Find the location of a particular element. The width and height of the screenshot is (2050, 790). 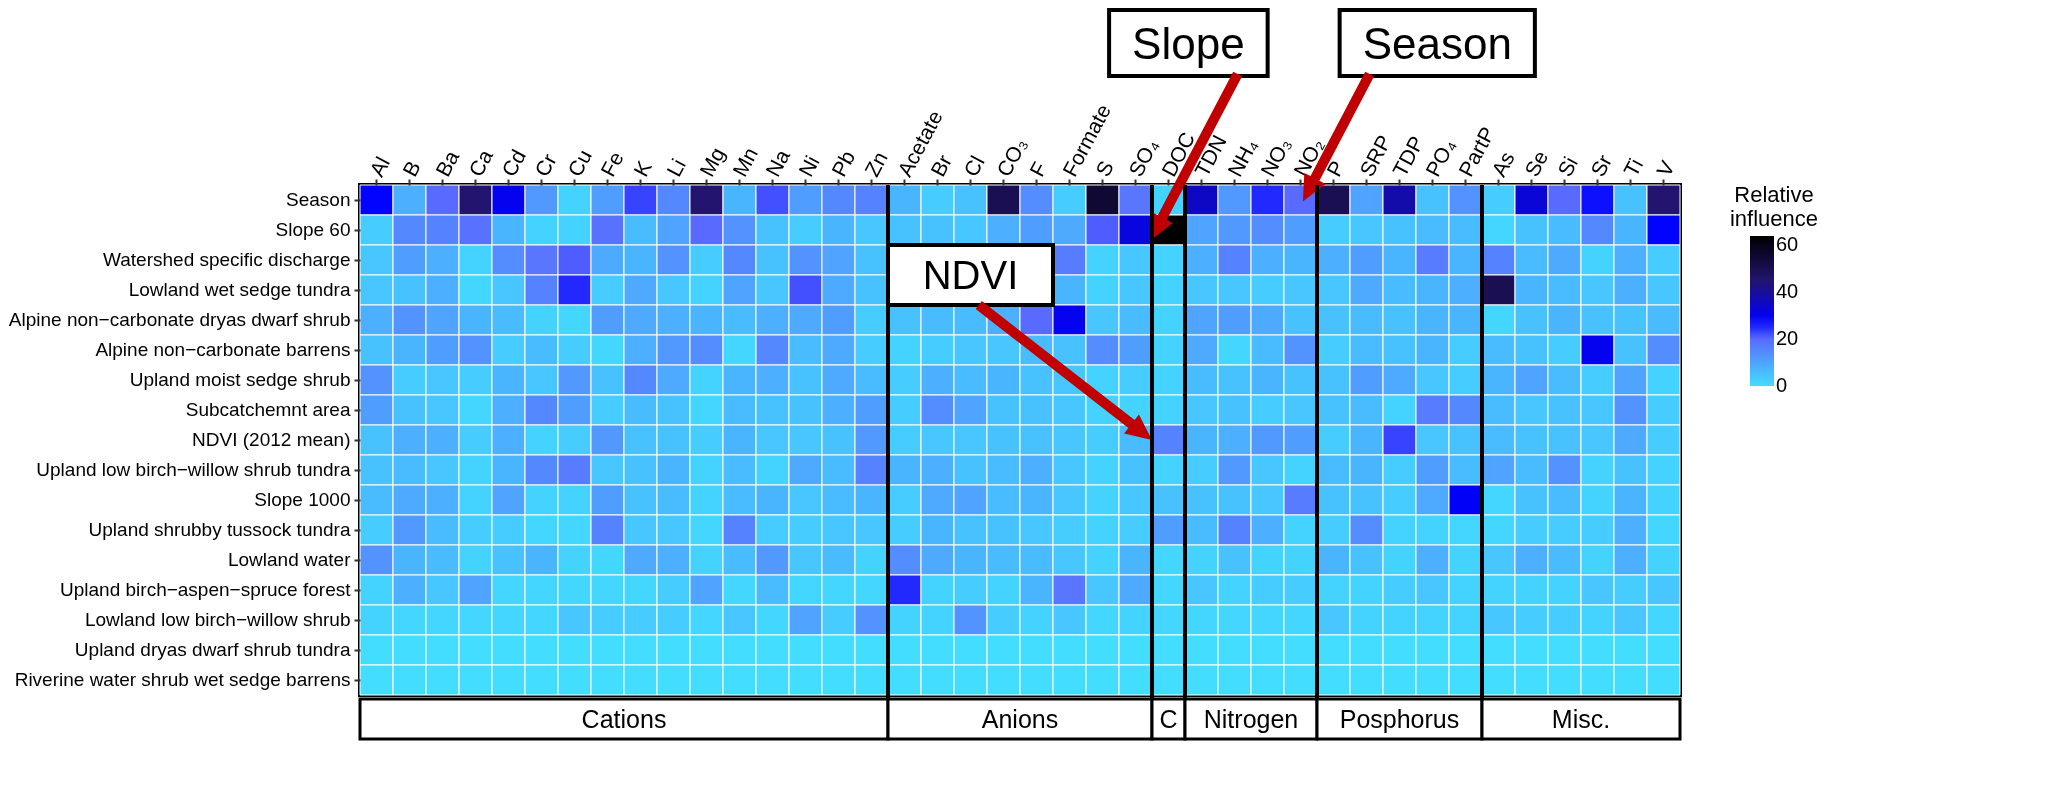

x-tick-label: Ni is located at coordinates (809, 166).